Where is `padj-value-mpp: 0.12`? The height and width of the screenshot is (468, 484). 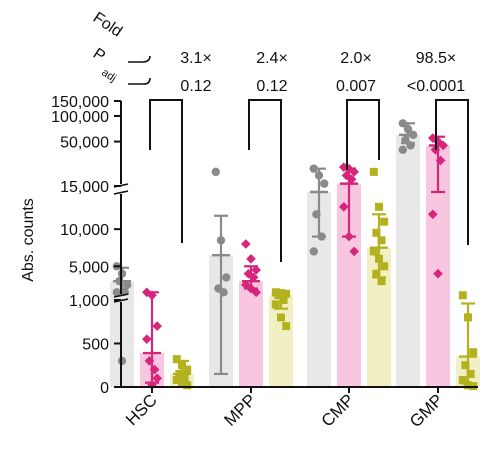 padj-value-mpp: 0.12 is located at coordinates (271, 86).